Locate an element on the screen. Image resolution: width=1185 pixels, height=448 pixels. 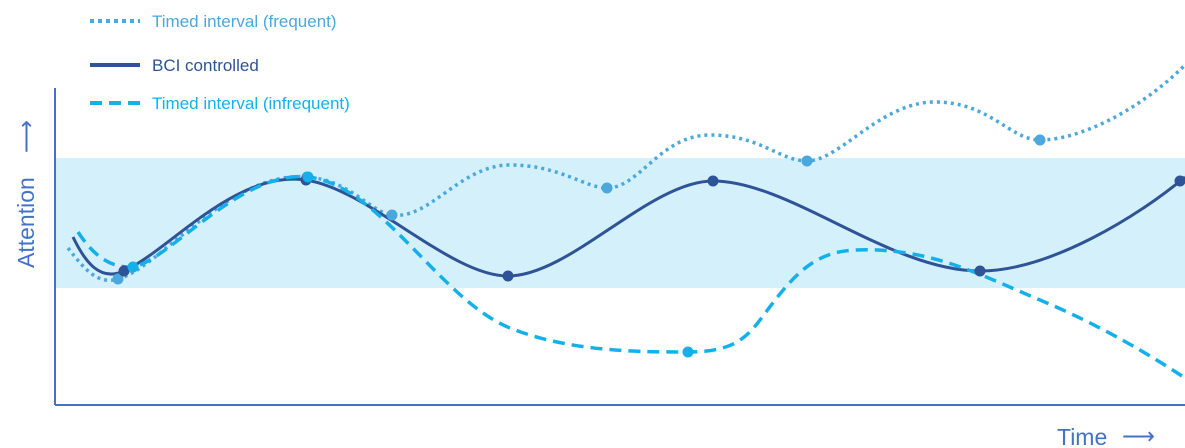
legend-label-timed-infrequent: Timed interval (infrequent) is located at coordinates (251, 103).